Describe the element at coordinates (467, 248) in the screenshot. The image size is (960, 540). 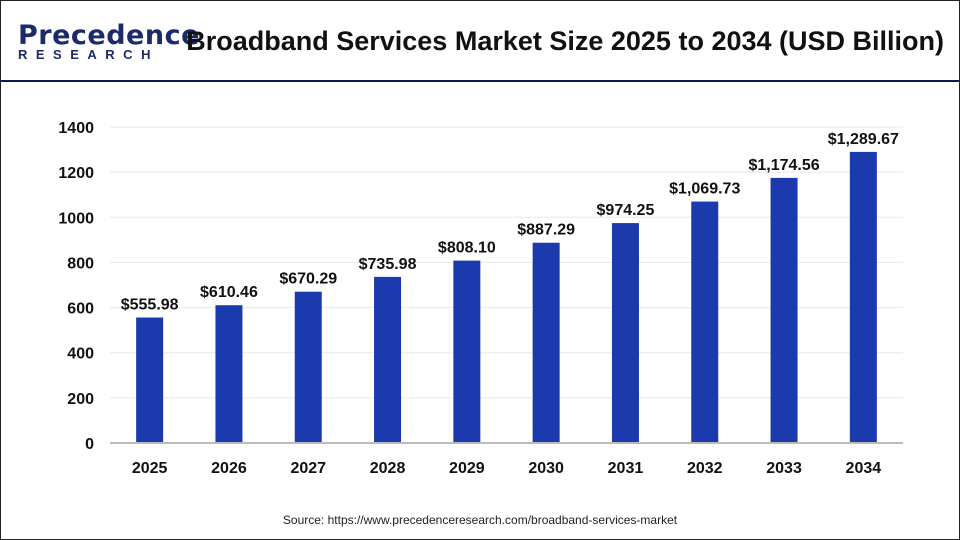
I see `data-label: $808.10` at that location.